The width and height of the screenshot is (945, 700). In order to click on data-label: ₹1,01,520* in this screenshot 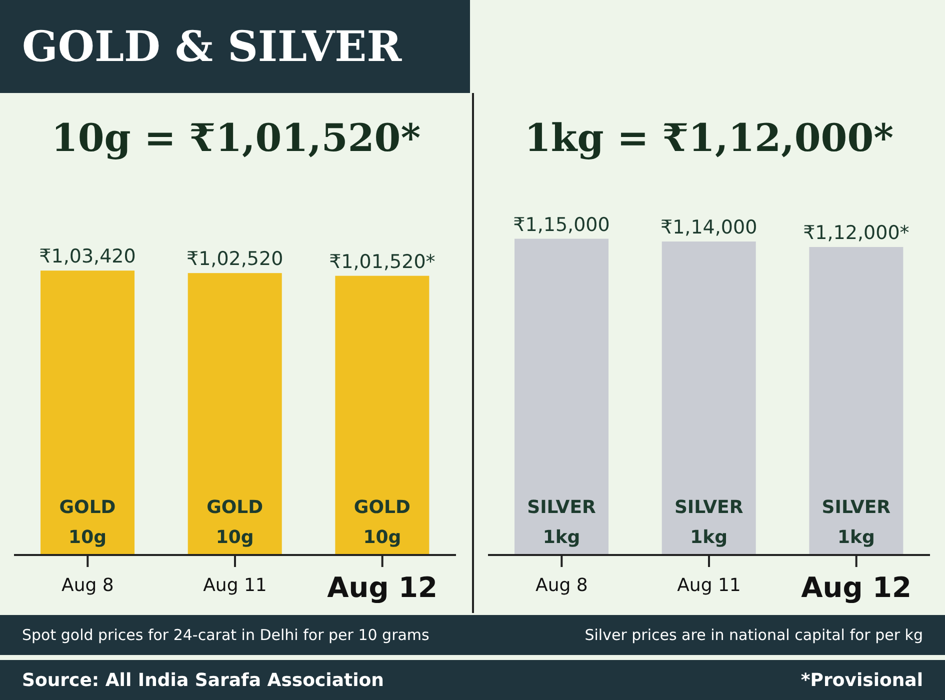, I will do `click(382, 261)`.